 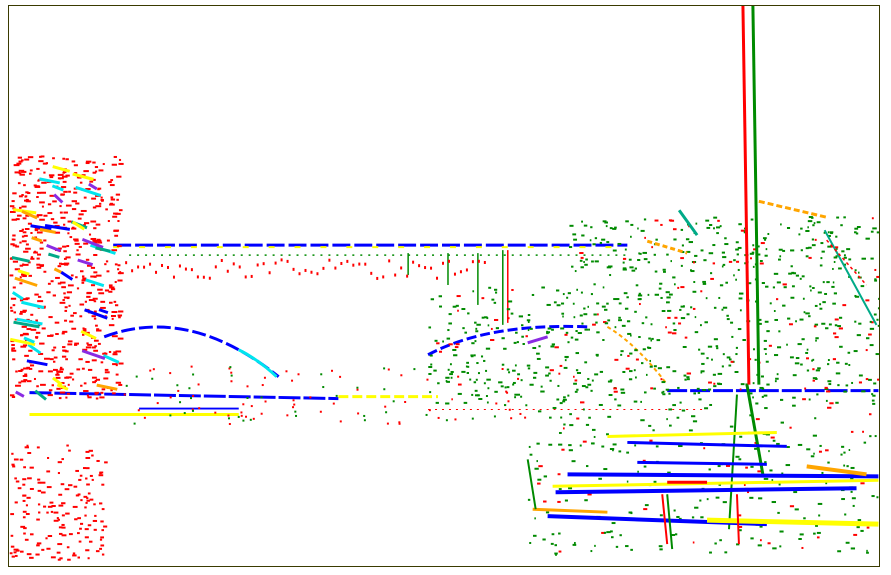 What do you see at coordinates (762, 267) in the screenshot?
I see `right-tree-edges` at bounding box center [762, 267].